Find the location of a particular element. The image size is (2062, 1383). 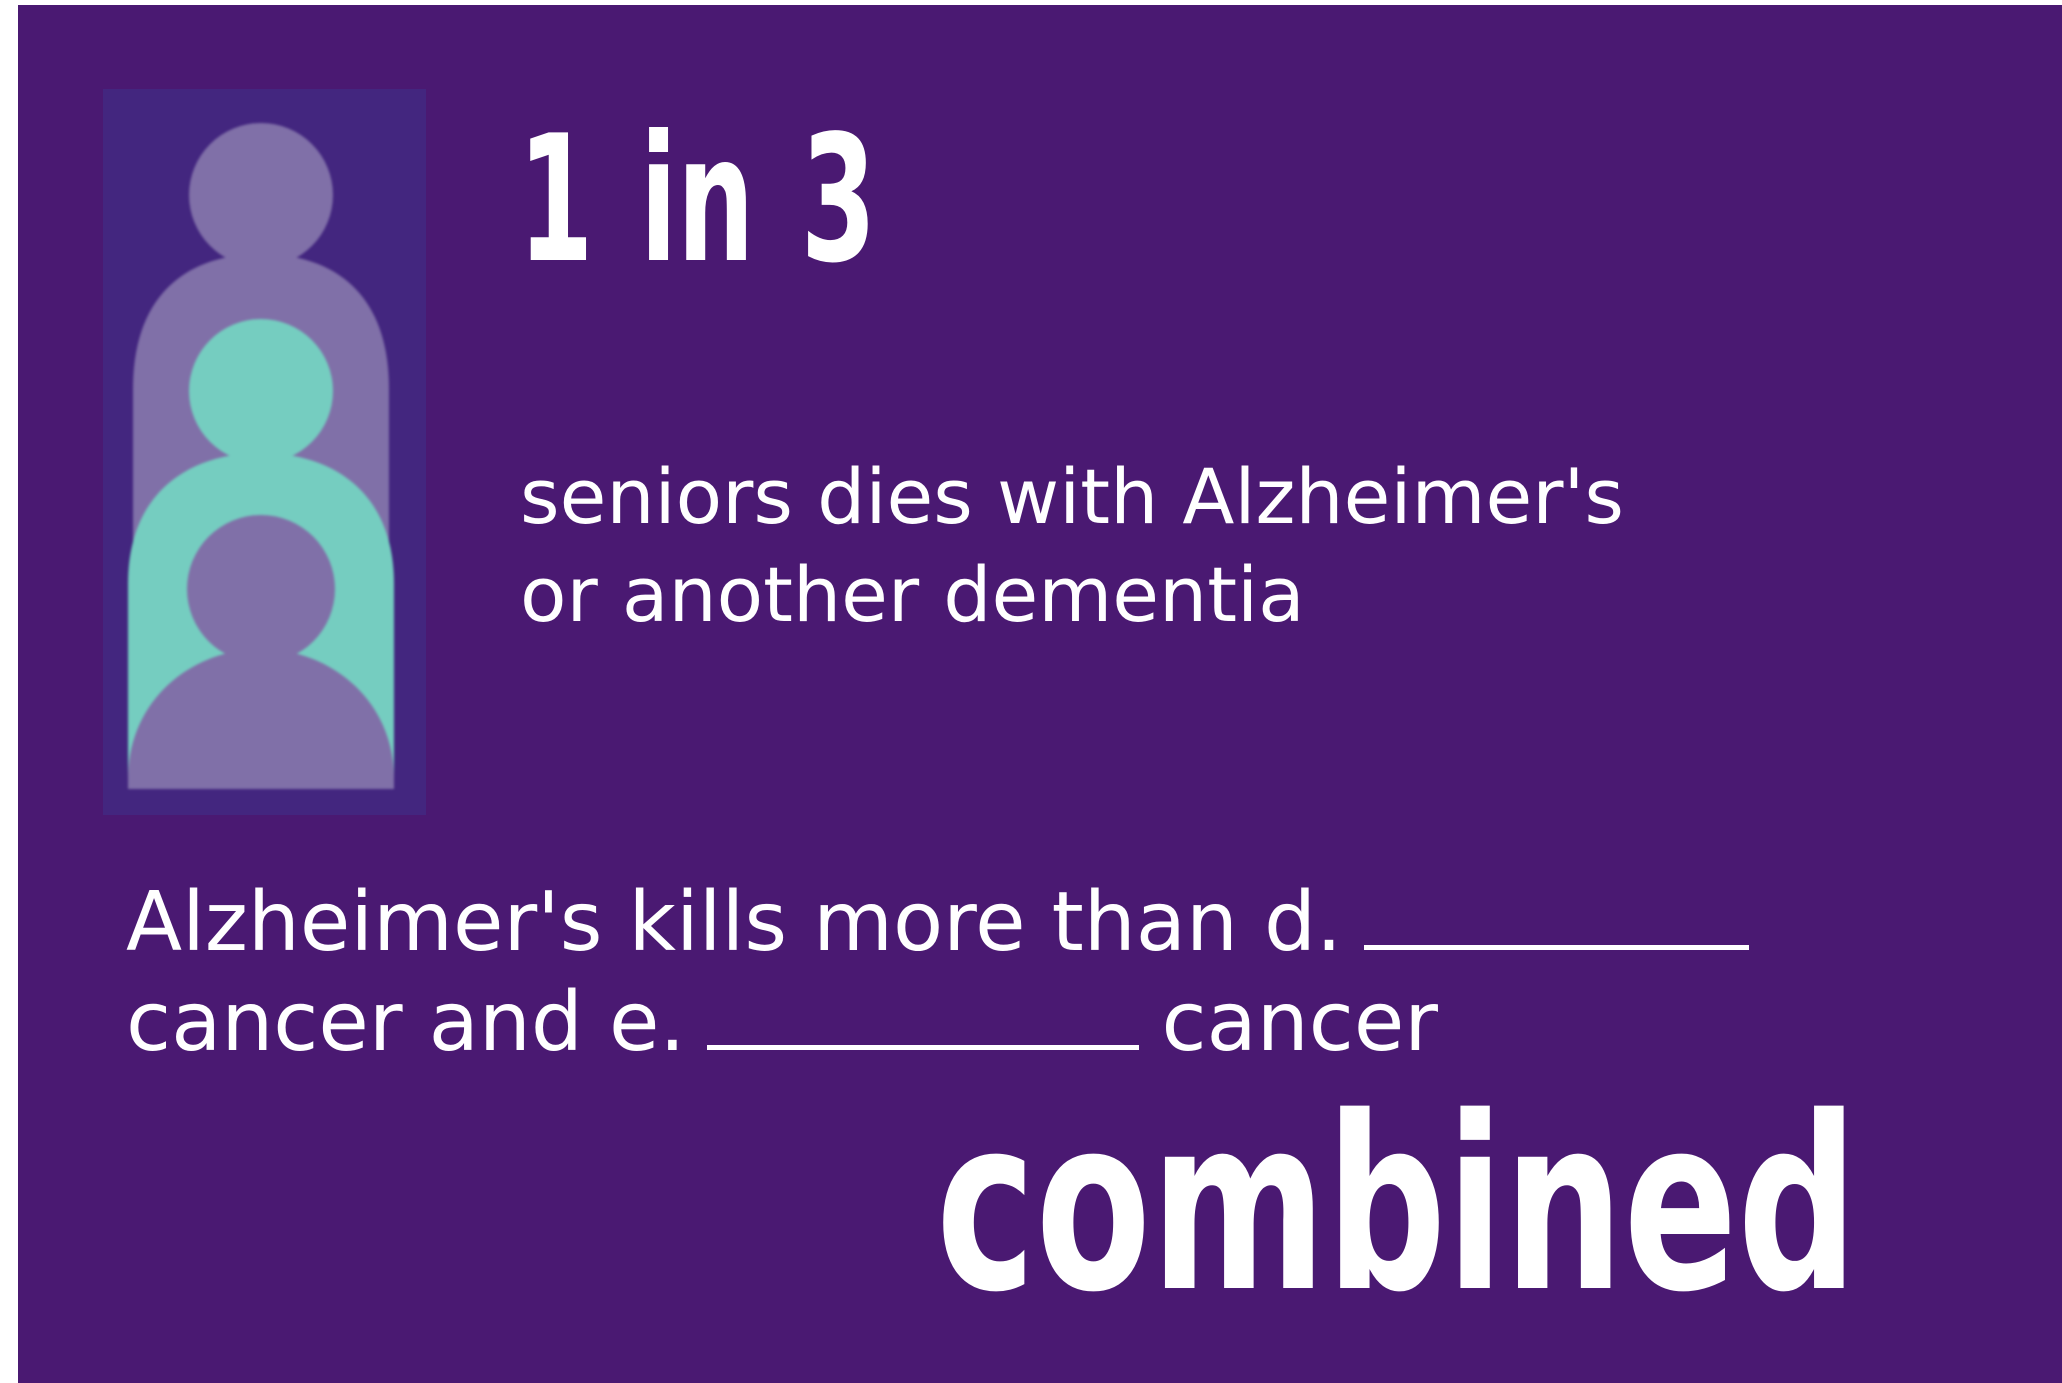

stat-description-line2: or another dementia is located at coordinates (912, 594).